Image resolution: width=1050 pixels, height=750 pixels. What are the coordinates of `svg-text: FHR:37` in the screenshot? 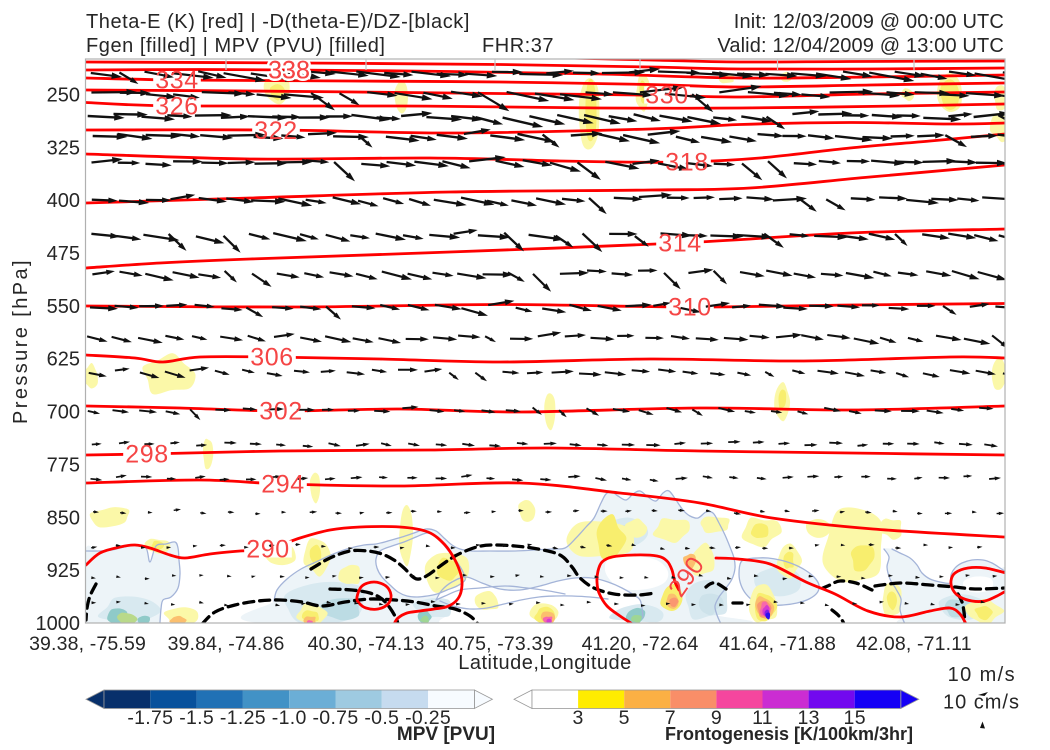 It's located at (518, 46).